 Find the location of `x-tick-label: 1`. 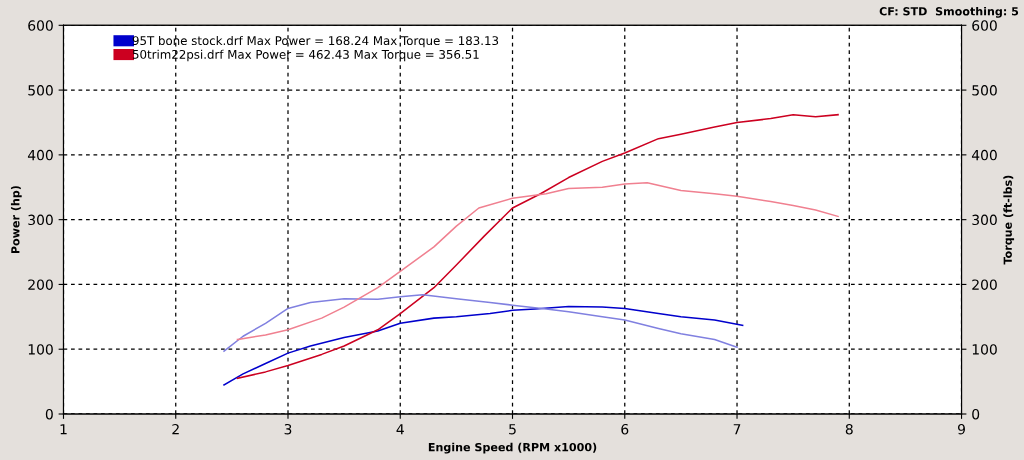

x-tick-label: 1 is located at coordinates (63, 429).